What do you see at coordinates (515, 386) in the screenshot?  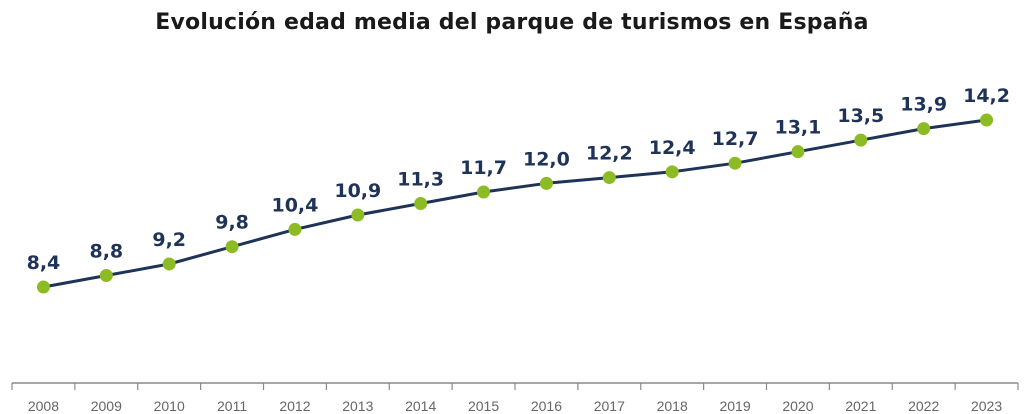 I see `x-axis` at bounding box center [515, 386].